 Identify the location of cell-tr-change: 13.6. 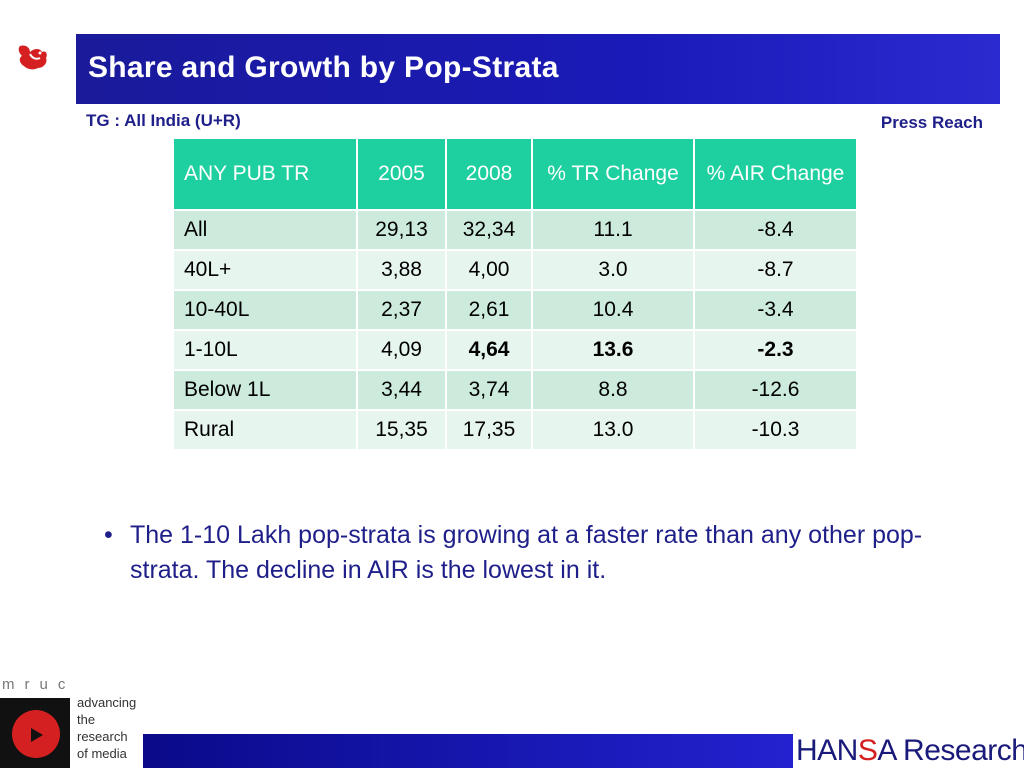
(613, 350).